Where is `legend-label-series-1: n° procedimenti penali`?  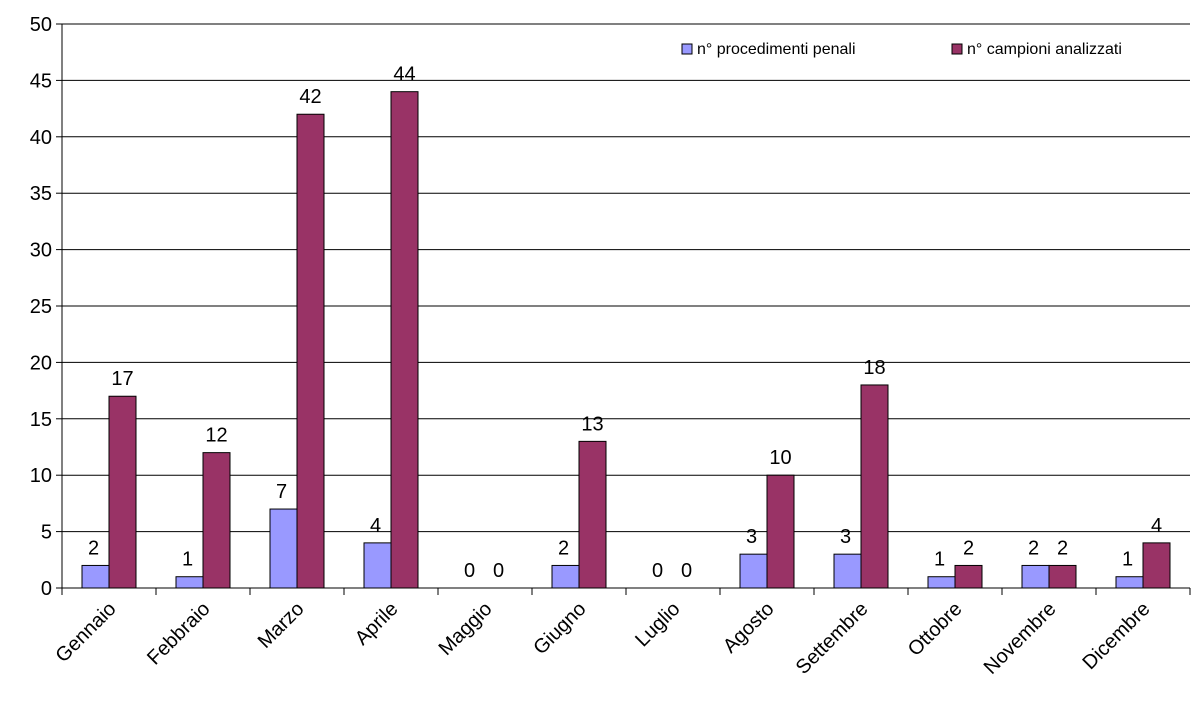
legend-label-series-1: n° procedimenti penali is located at coordinates (776, 49).